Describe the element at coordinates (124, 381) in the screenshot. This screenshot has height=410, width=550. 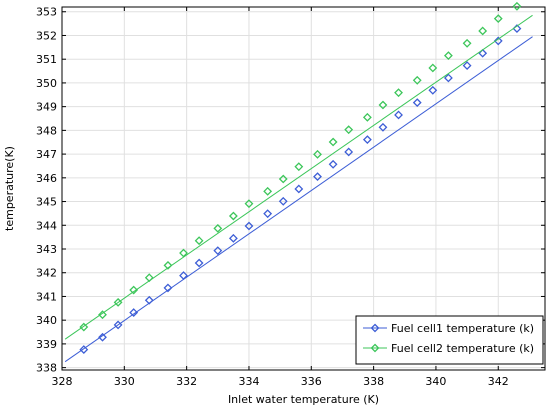
I see `x-tick-label: 330` at that location.